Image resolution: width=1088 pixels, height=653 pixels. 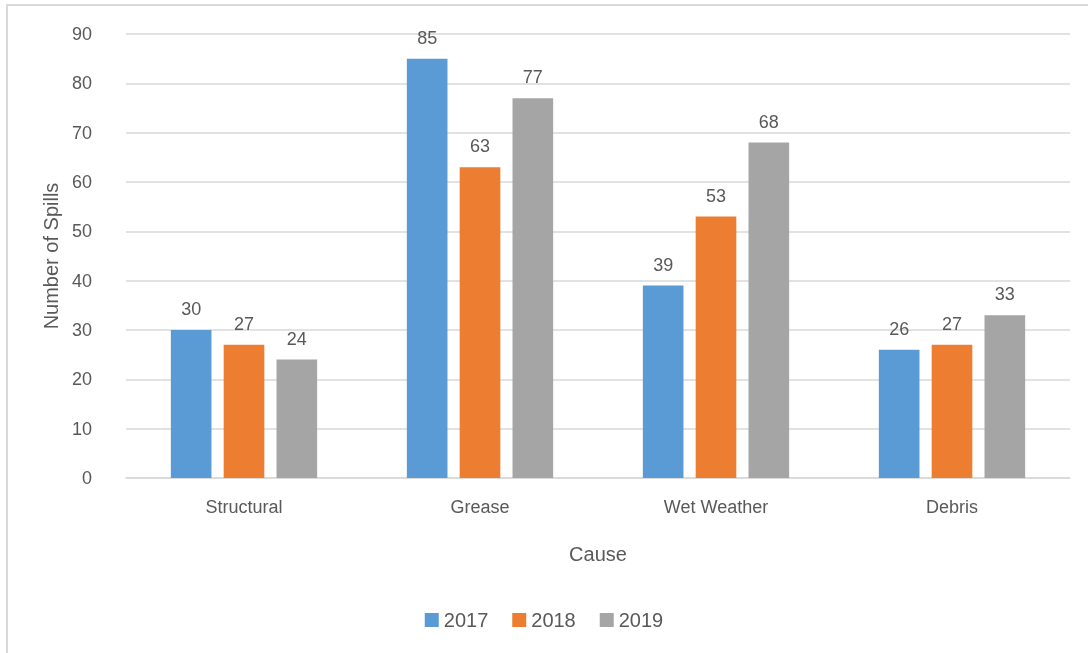 What do you see at coordinates (191, 309) in the screenshot?
I see `data-label: 30` at bounding box center [191, 309].